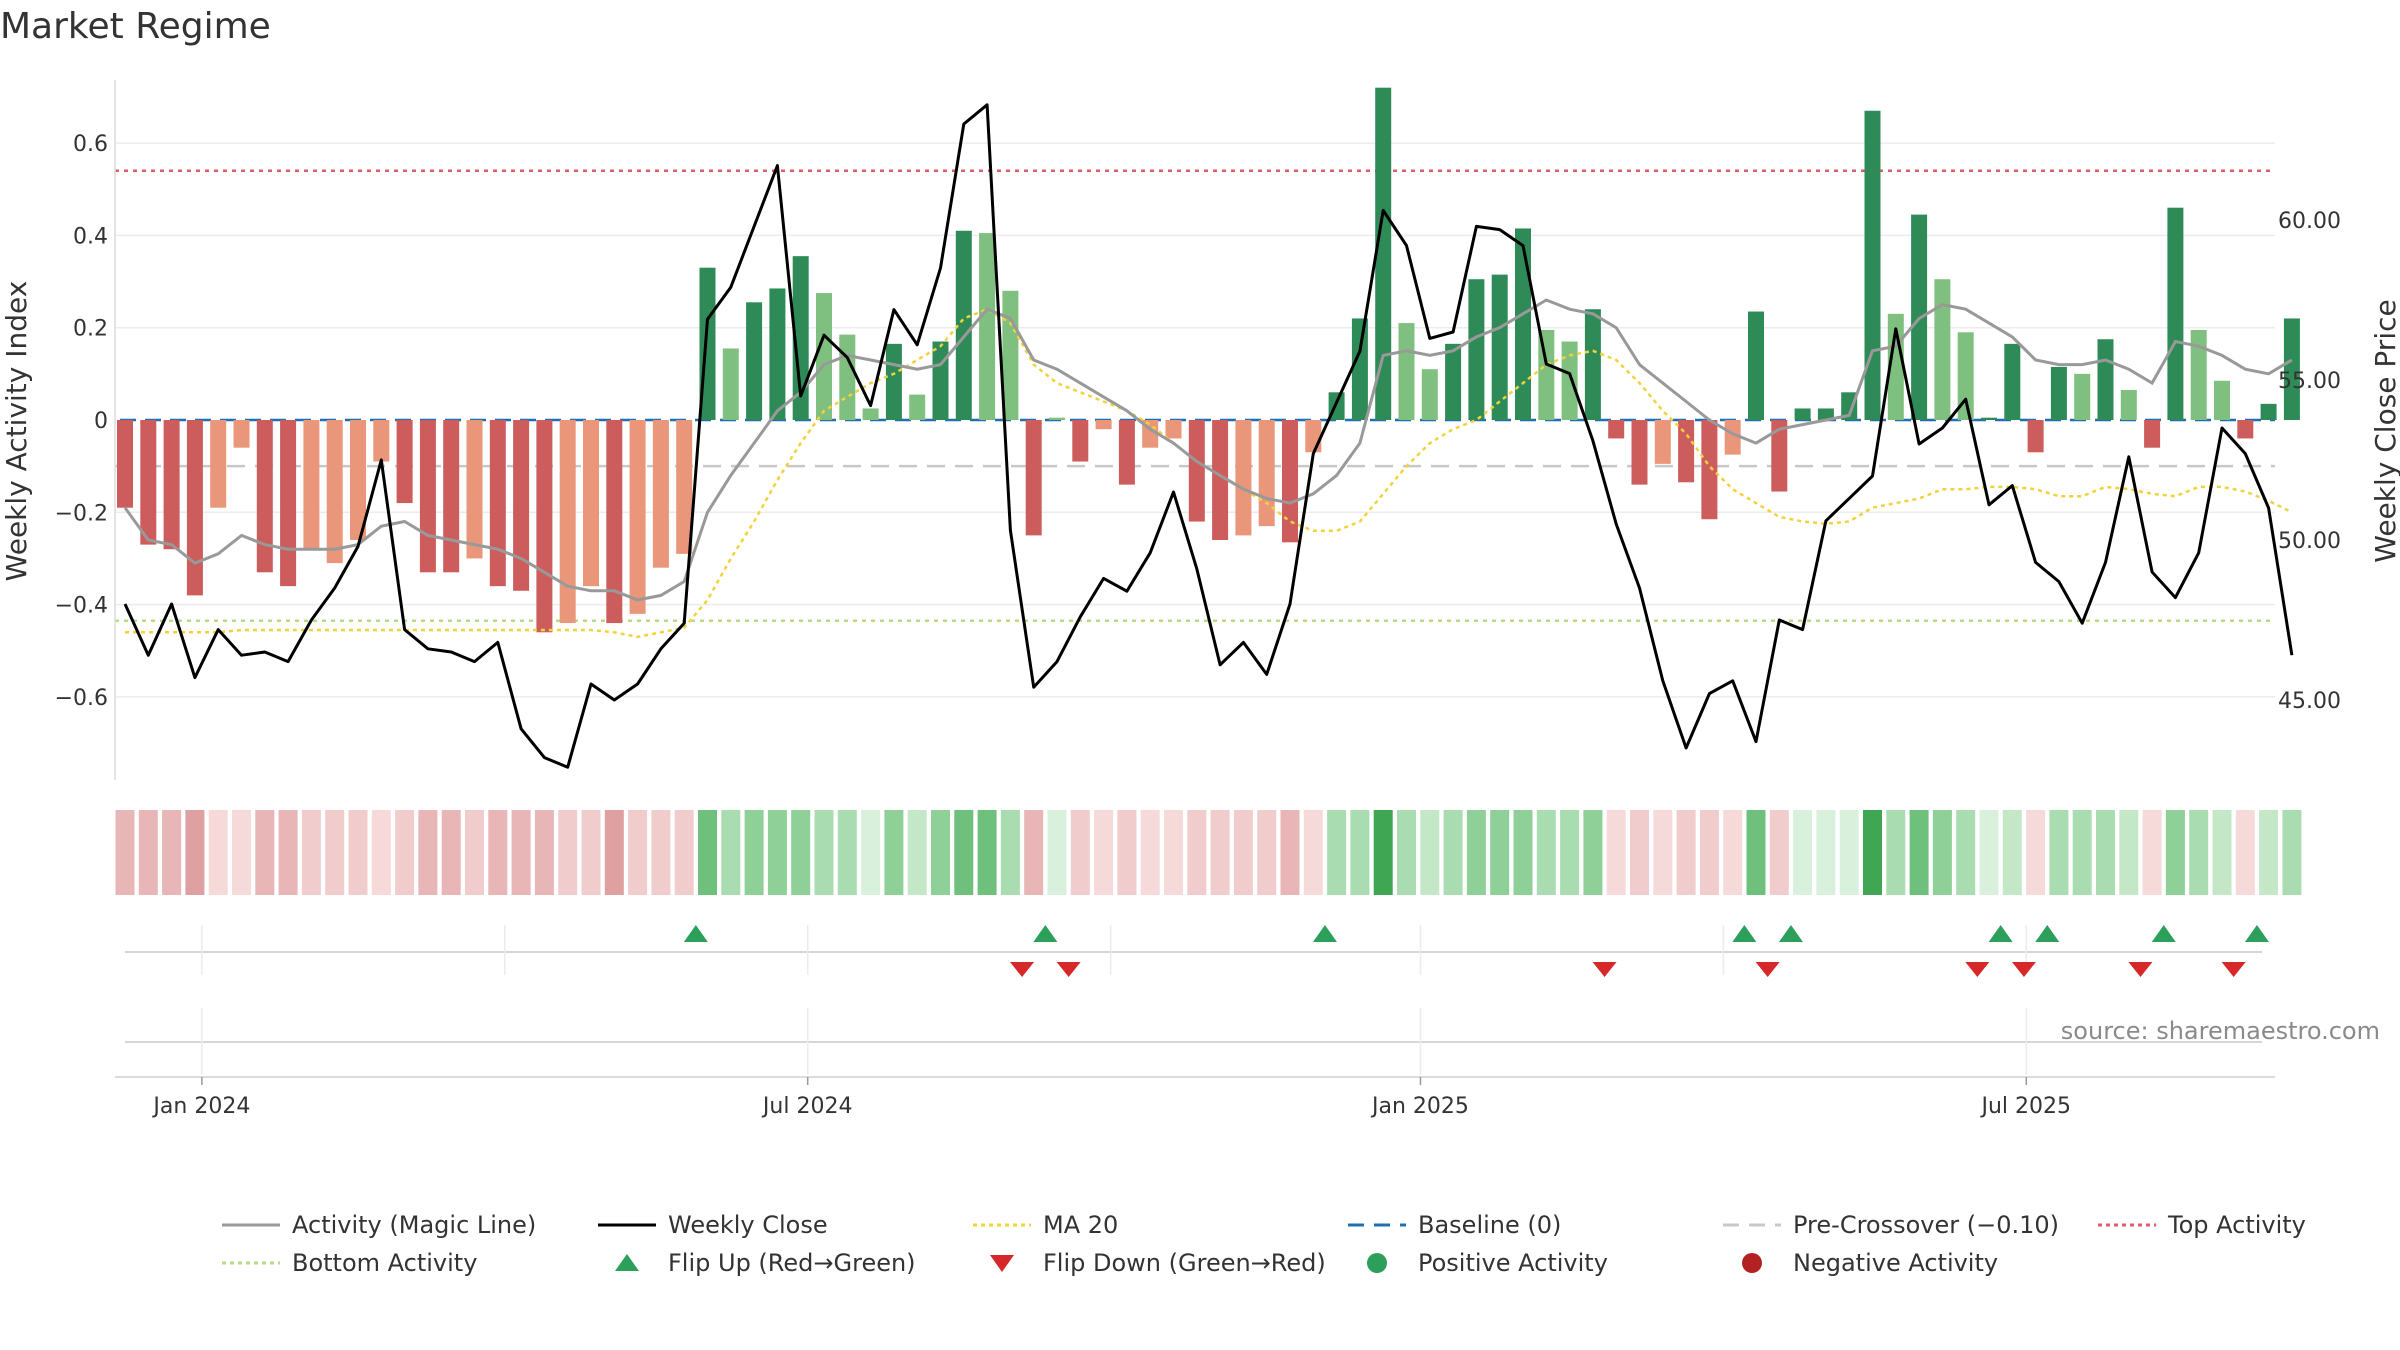  I want to click on legend-label-0: Activity (Magic Line), so click(414, 1225).